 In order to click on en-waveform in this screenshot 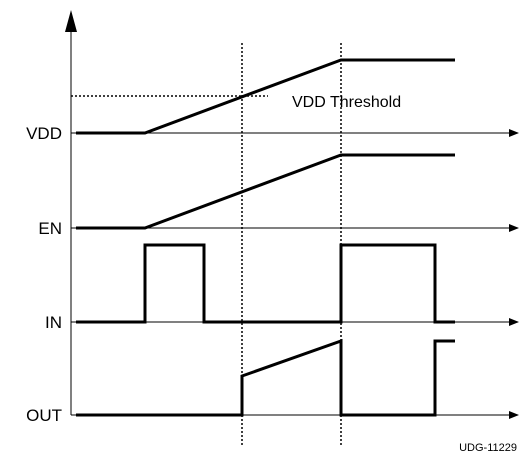, I will do `click(265, 191)`.